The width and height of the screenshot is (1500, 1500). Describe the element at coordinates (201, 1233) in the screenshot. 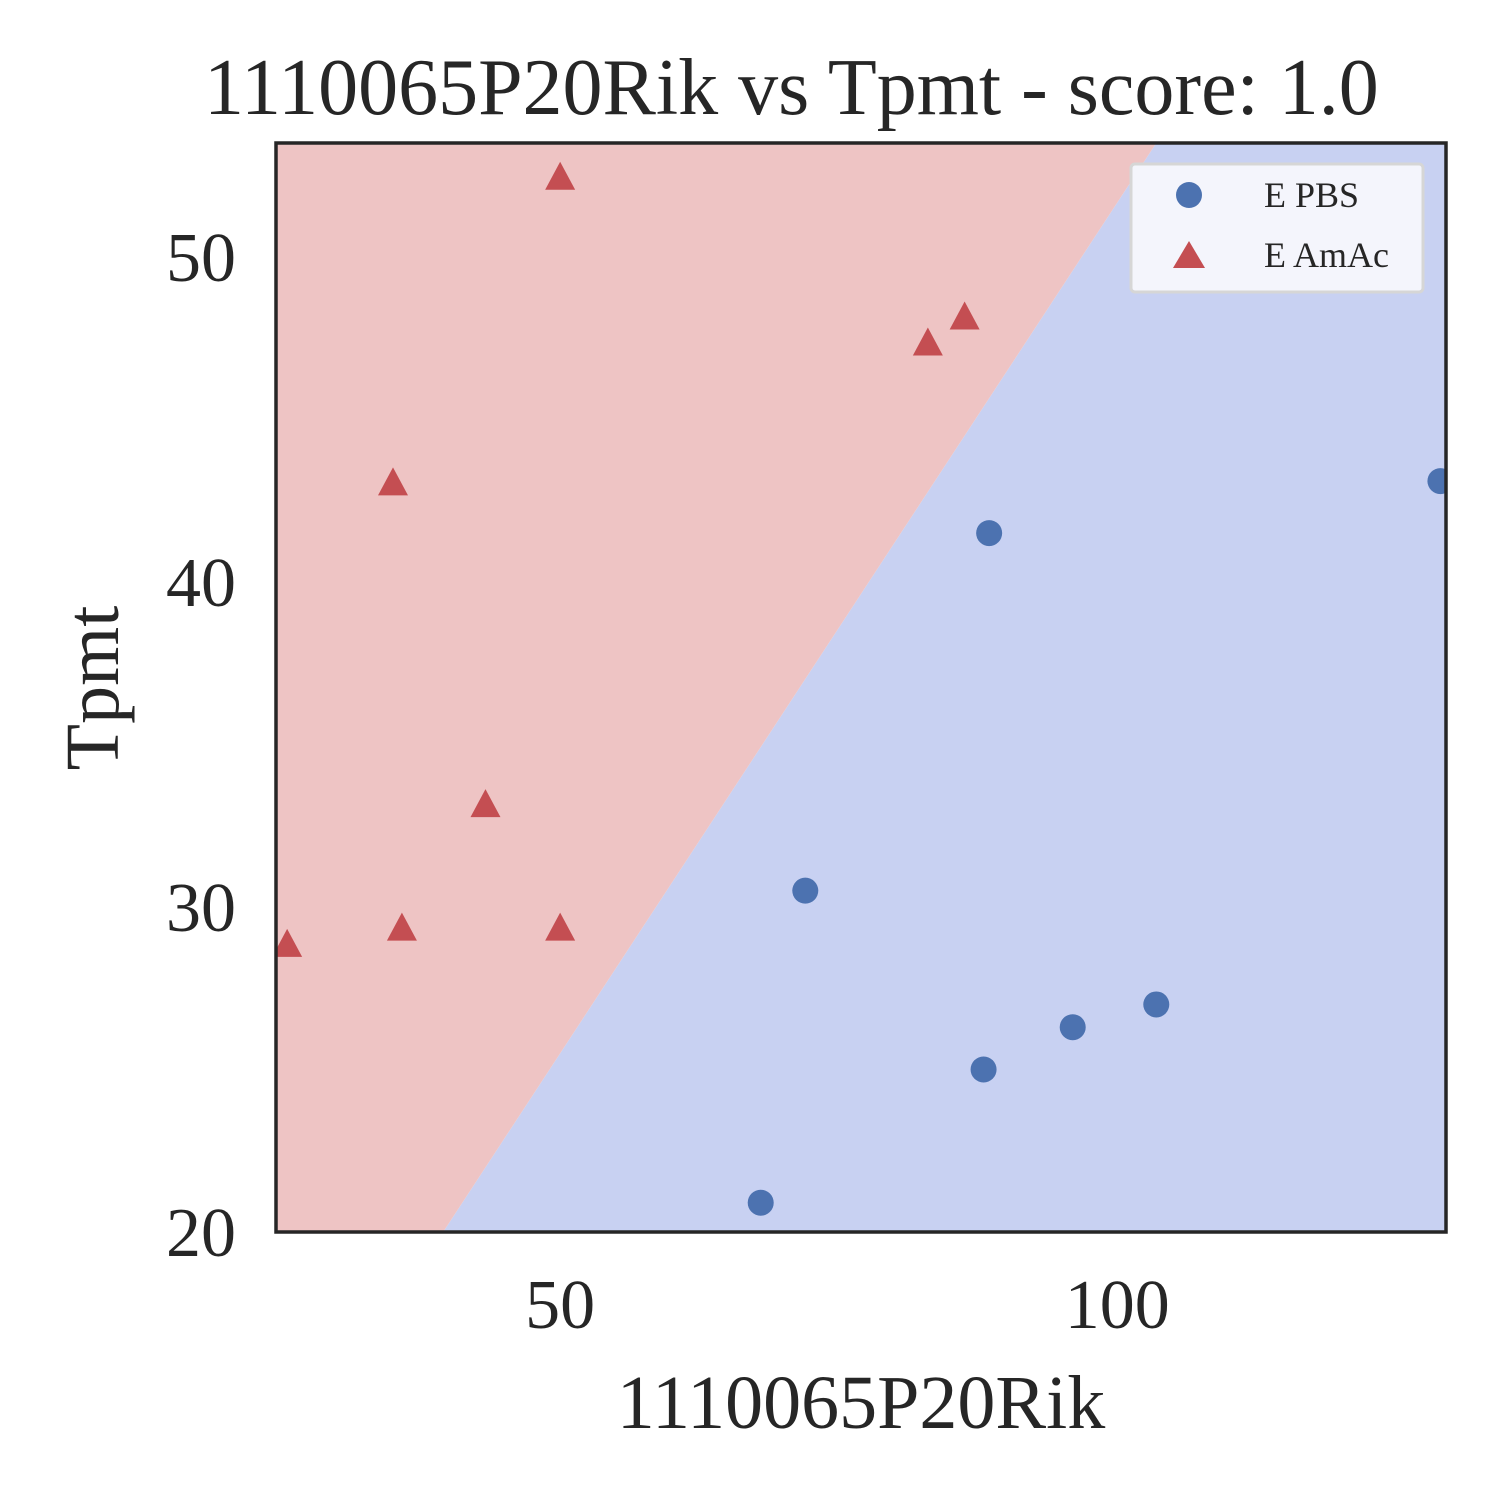

I see `y-tick-label-20: 20` at that location.